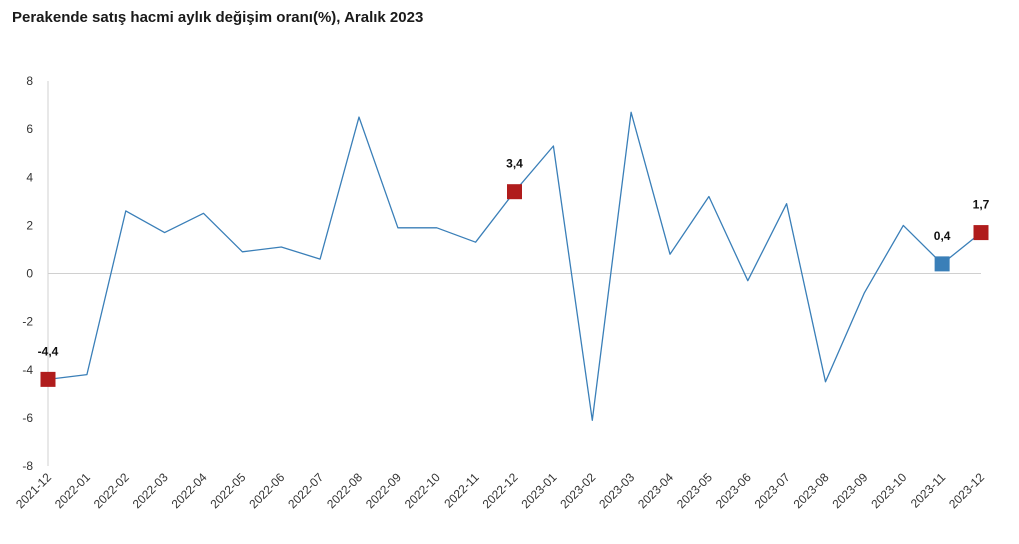 Image resolution: width=1019 pixels, height=544 pixels. What do you see at coordinates (48, 351) in the screenshot?
I see `data-label: -4,4` at bounding box center [48, 351].